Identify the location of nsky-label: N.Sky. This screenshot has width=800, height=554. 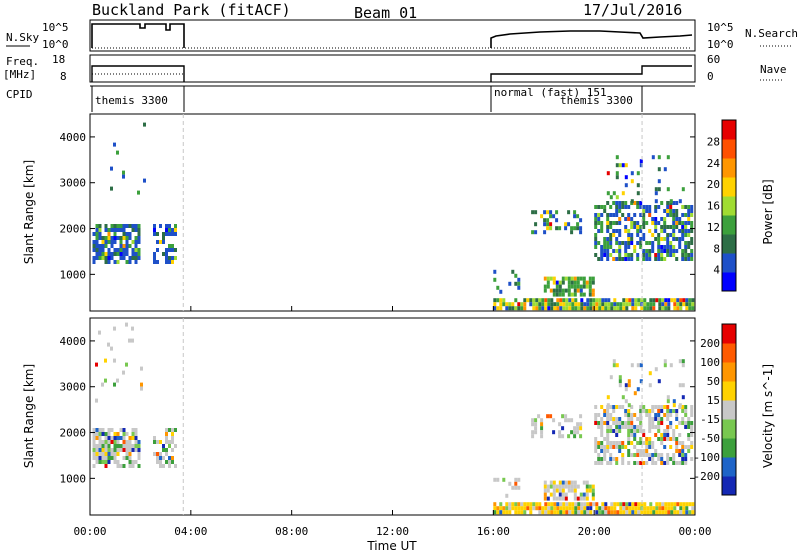
(22, 37).